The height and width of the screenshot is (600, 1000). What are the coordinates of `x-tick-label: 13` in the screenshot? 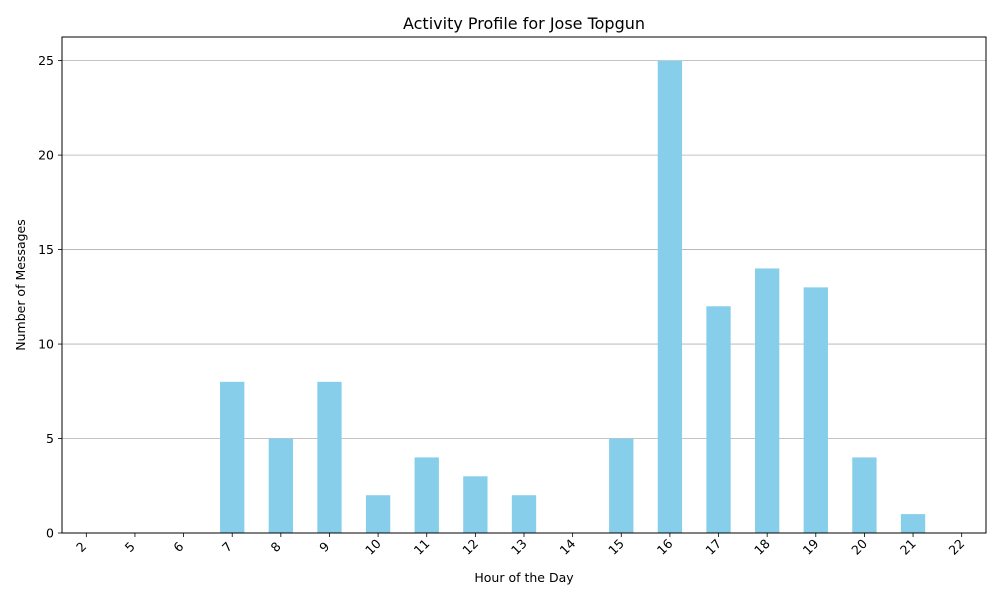 It's located at (519, 547).